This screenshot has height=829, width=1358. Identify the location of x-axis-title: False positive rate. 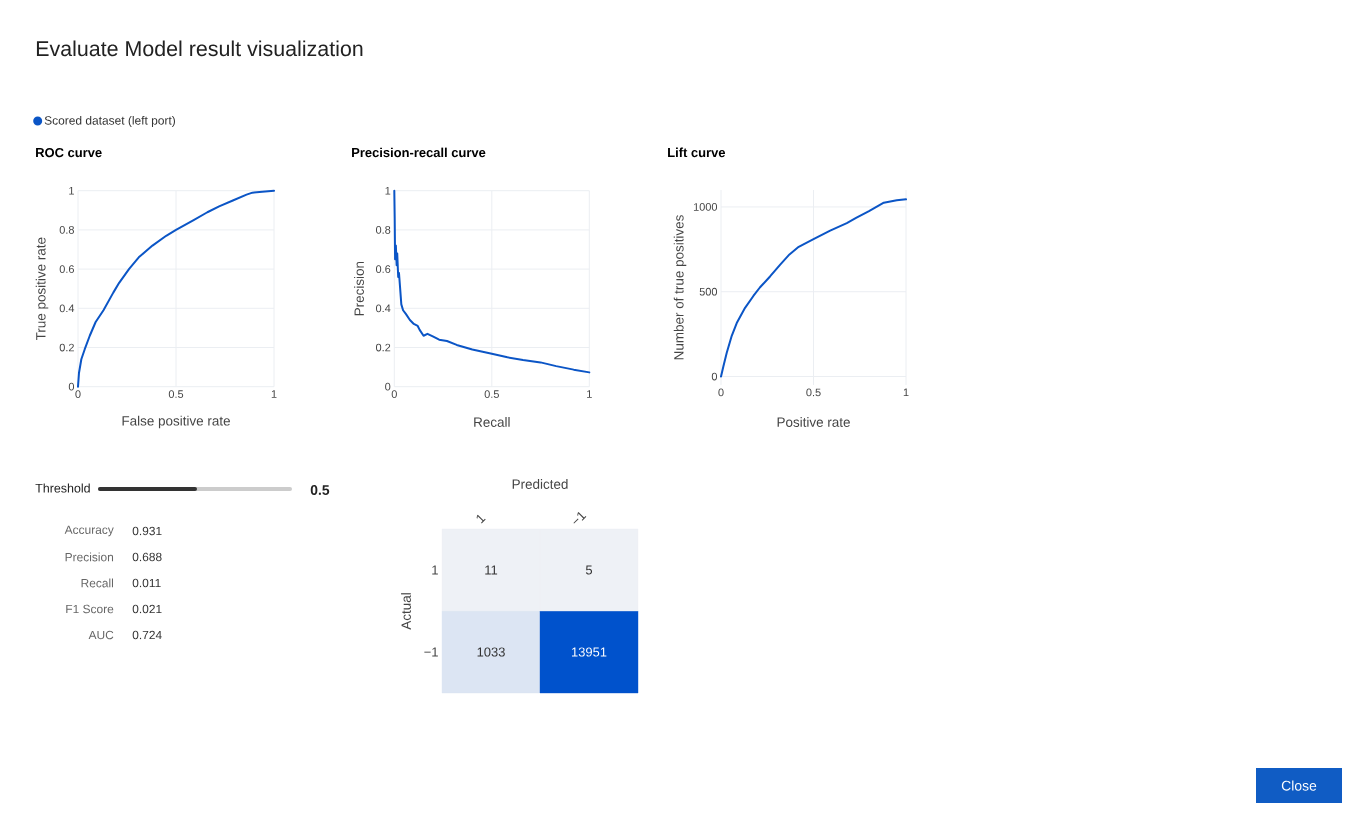
(176, 422).